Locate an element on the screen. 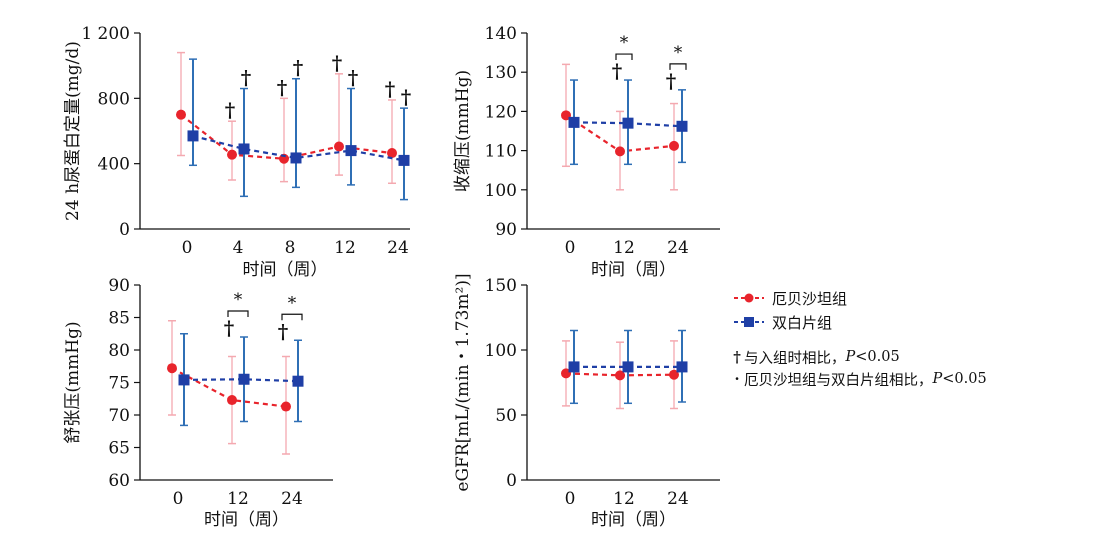  y-tick-label: 60 is located at coordinates (119, 481).